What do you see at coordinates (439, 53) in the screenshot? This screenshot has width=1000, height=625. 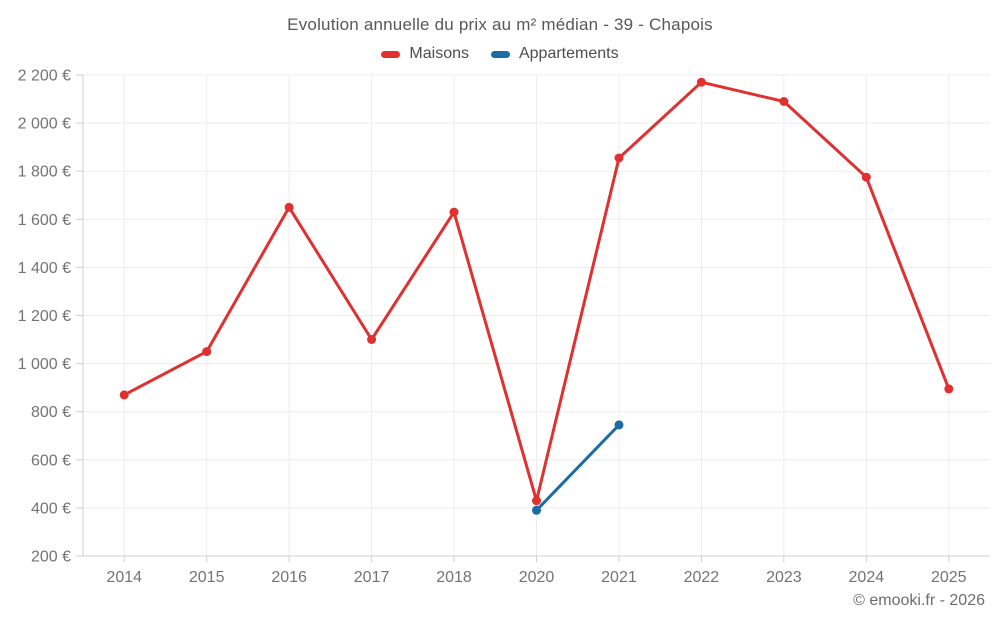 I see `maisons-legend-label: Maisons` at bounding box center [439, 53].